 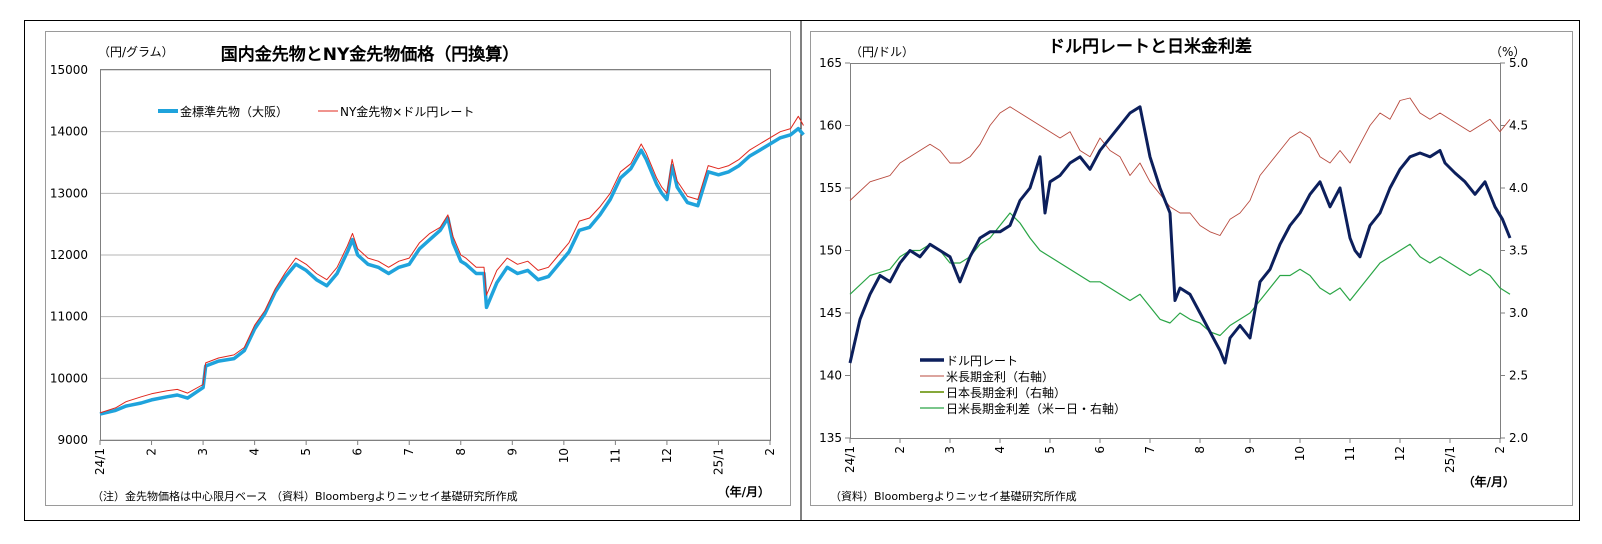 I want to click on left-chart-title: 国内金先物とNY金先物価格（円換算）, so click(x=370, y=54).